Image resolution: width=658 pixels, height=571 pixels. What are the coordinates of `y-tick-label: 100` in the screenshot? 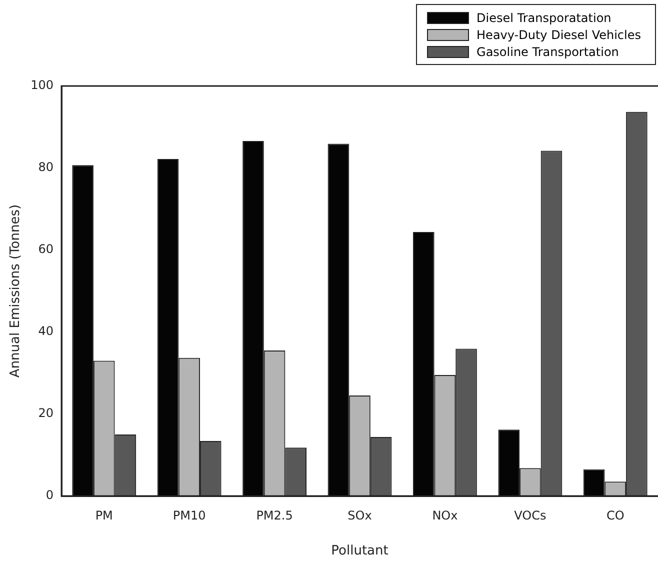 It's located at (42, 85).